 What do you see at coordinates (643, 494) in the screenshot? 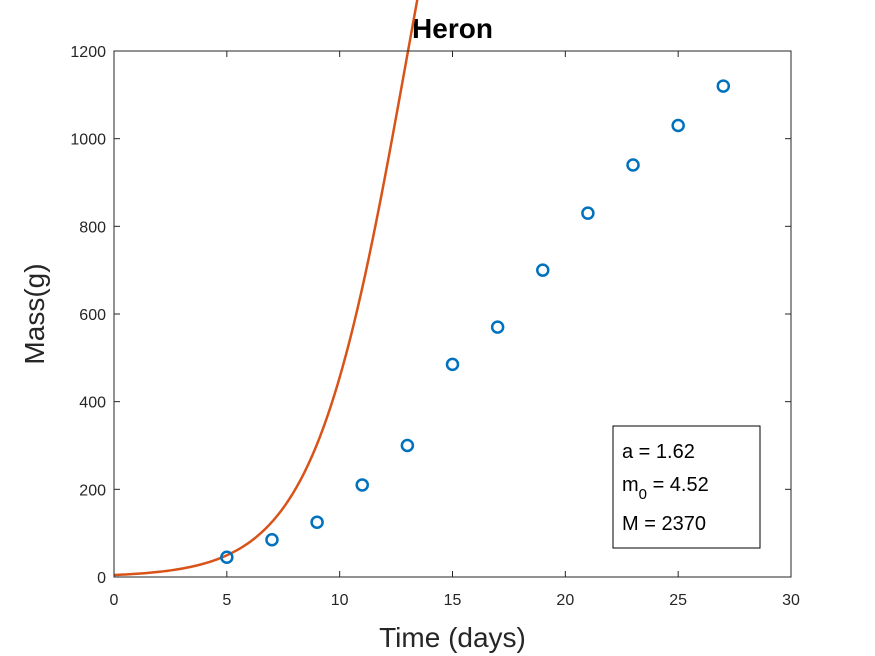
I see `param-m0-subscript: 0` at bounding box center [643, 494].